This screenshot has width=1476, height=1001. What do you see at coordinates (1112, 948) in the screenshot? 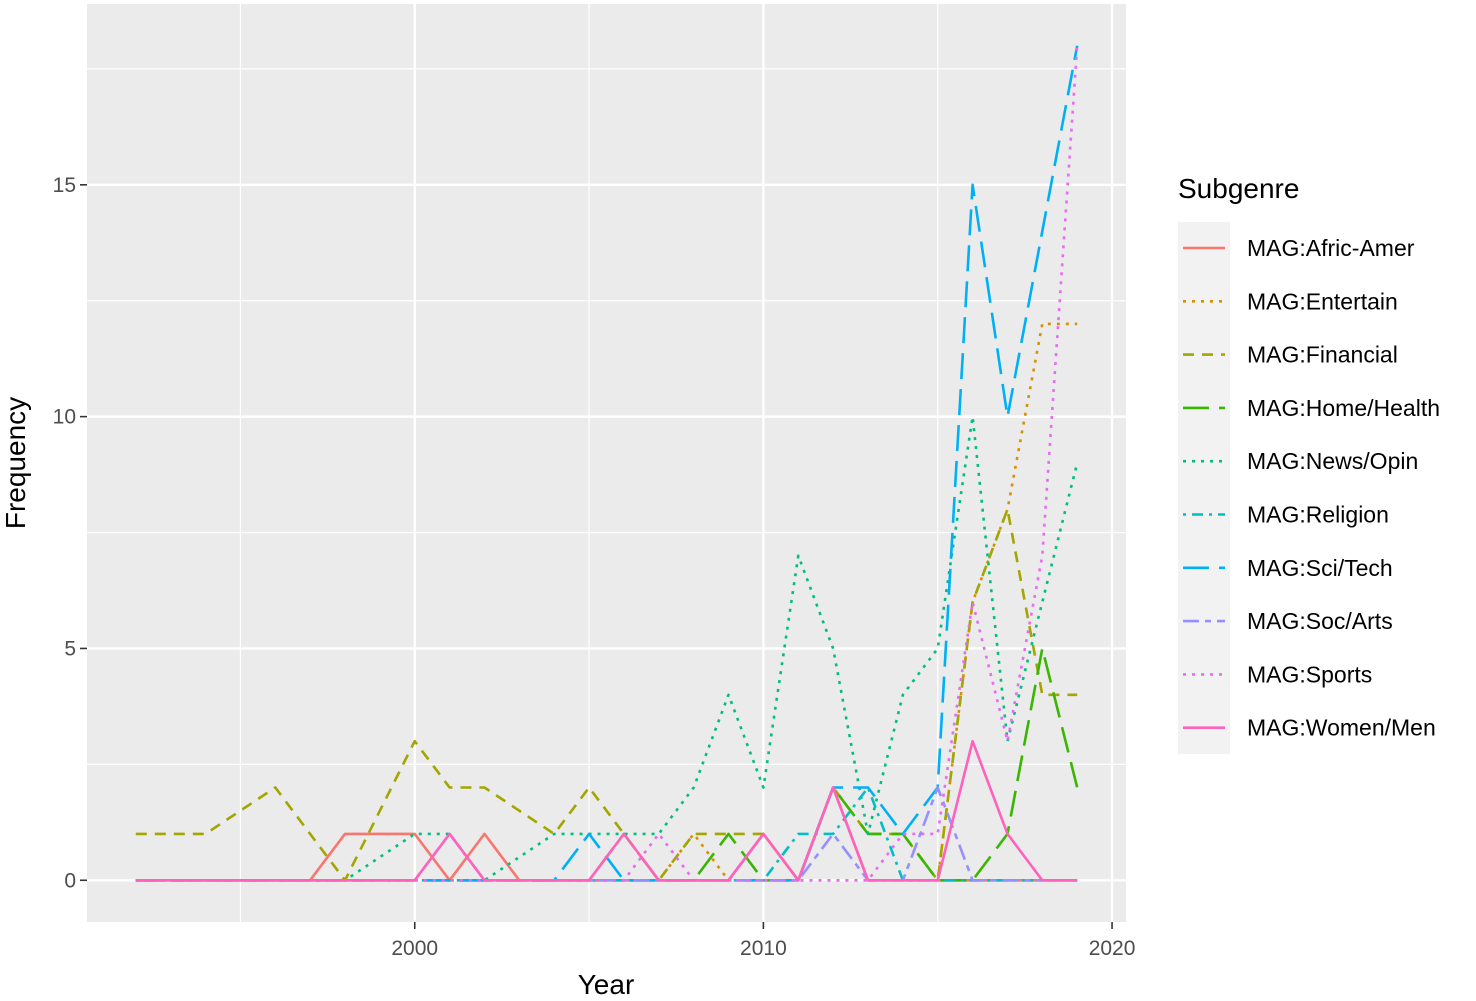
I see `x-tick-label: 2020` at bounding box center [1112, 948].